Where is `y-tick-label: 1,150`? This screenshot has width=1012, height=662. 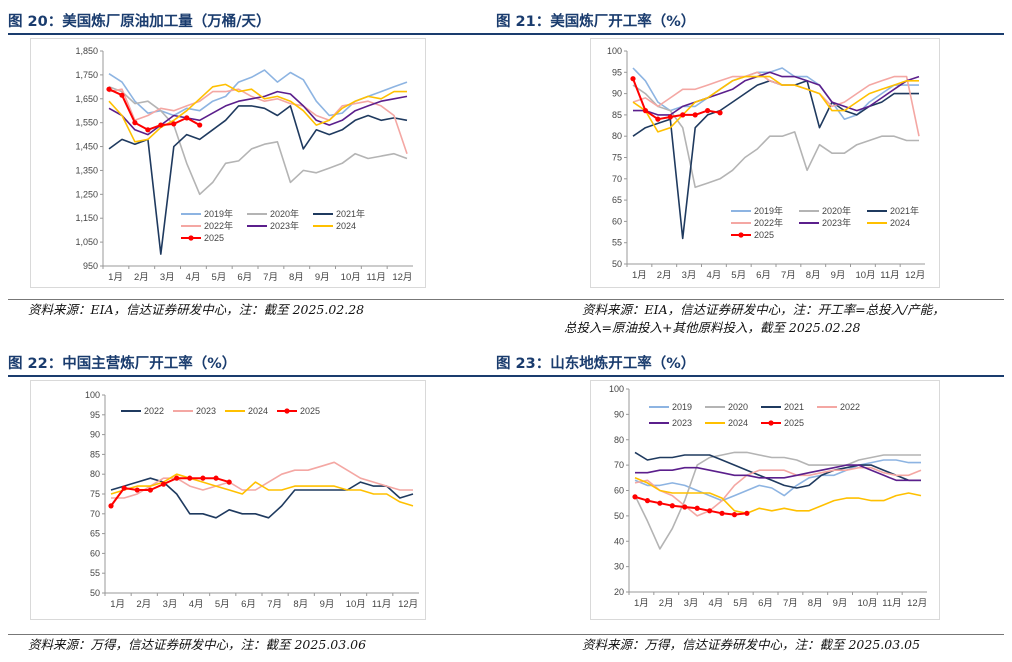
y-tick-label: 1,150 is located at coordinates (86, 218).